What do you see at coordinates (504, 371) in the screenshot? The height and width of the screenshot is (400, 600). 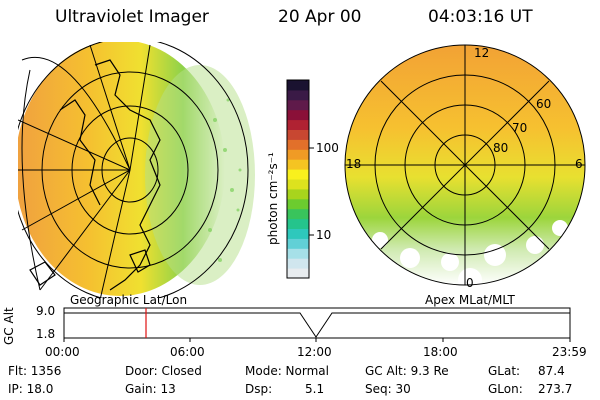 I see `info-glat-label: GLat:` at bounding box center [504, 371].